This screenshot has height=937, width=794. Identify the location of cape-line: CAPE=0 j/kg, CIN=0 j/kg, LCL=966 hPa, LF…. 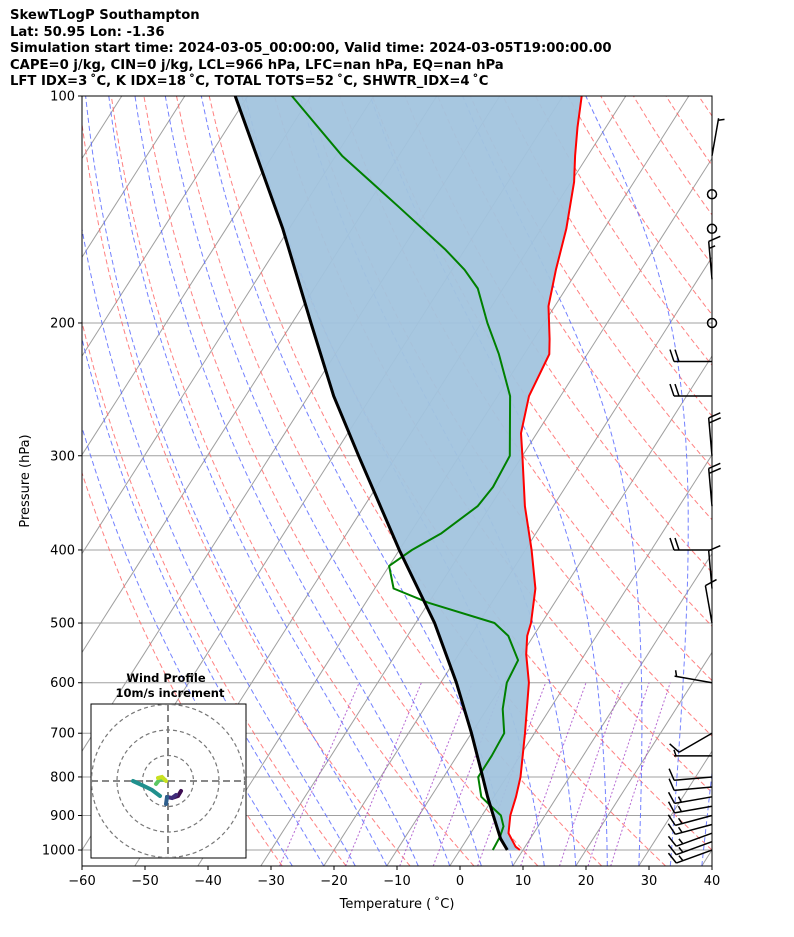
(257, 65).